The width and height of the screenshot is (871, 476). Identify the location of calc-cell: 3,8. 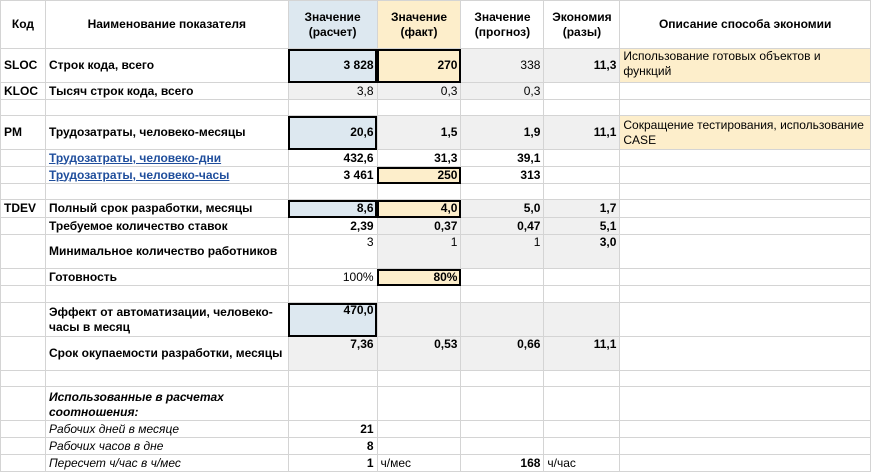
(332, 91).